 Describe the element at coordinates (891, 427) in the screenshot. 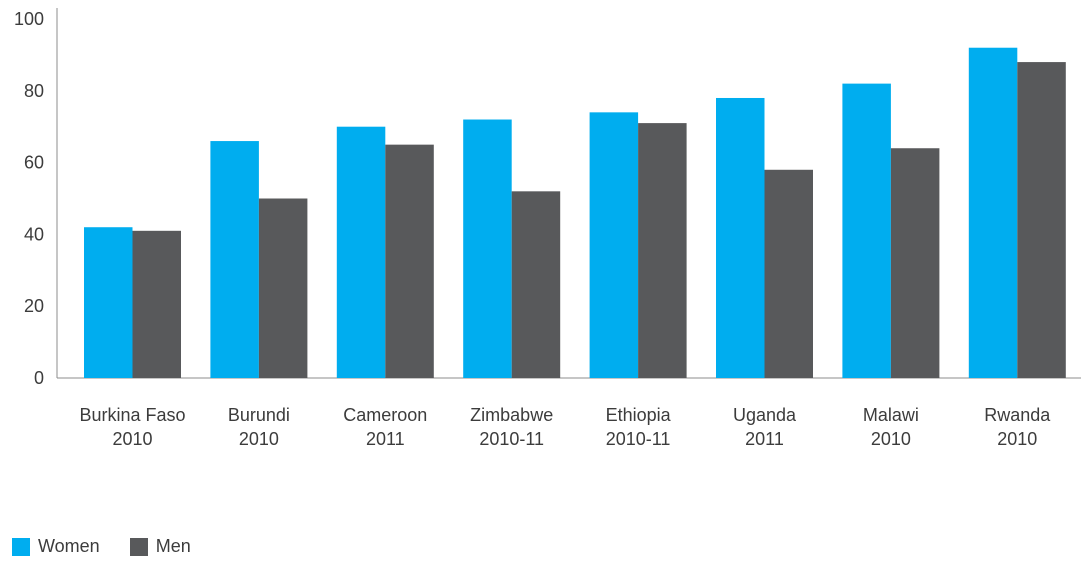

I see `x-category-label: Malawi 2010` at that location.